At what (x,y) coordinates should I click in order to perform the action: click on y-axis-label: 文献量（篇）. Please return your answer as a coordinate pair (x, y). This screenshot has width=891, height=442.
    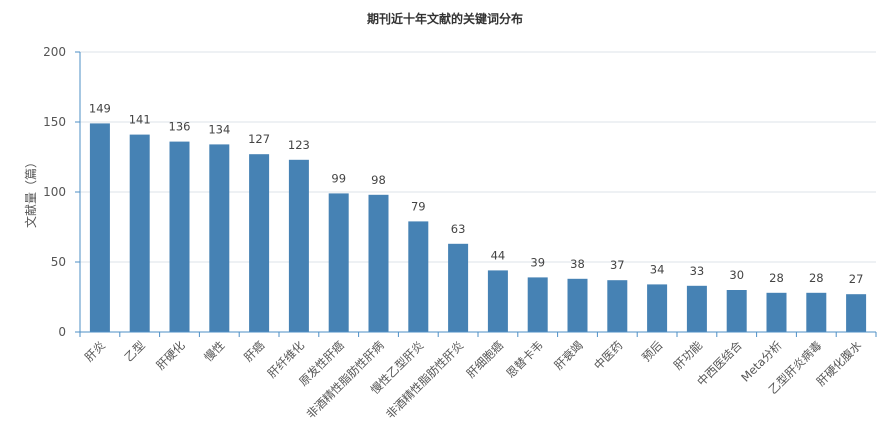
    Looking at the image, I should click on (30, 192).